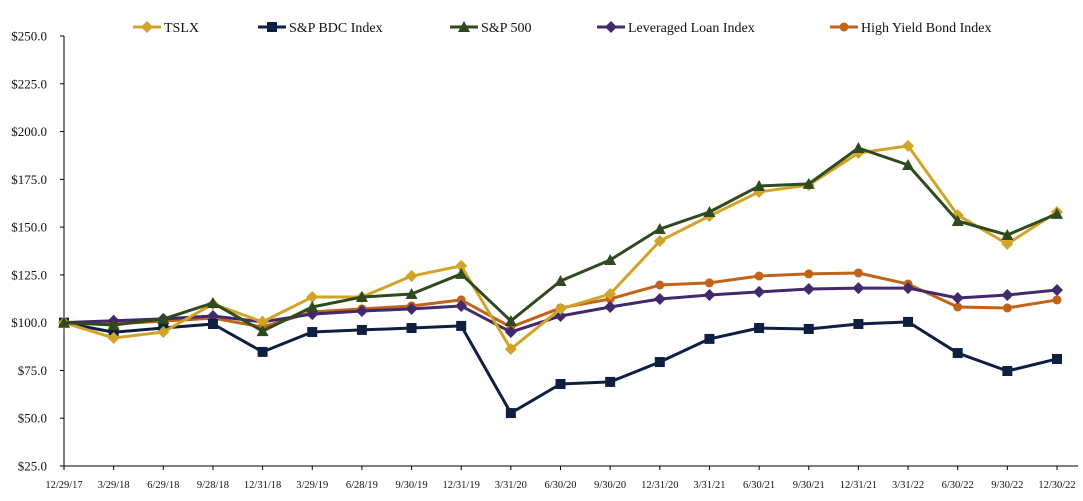 The height and width of the screenshot is (501, 1083). Describe the element at coordinates (29, 131) in the screenshot. I see `y-tick-label: $200.0` at that location.